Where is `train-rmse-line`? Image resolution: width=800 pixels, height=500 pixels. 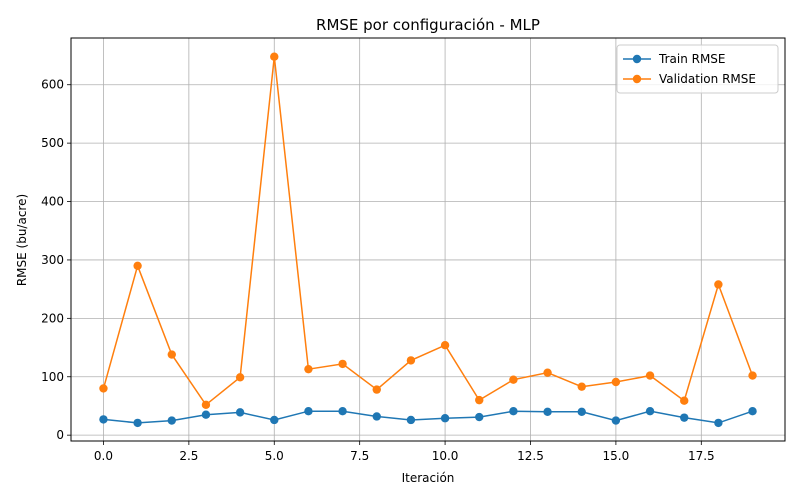
train-rmse-line is located at coordinates (428, 417).